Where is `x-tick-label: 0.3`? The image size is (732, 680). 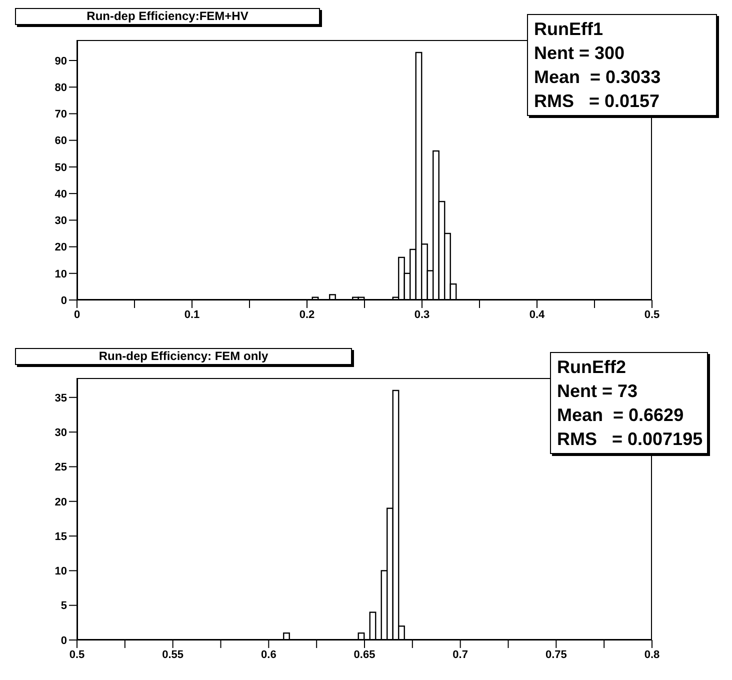 x-tick-label: 0.3 is located at coordinates (422, 314).